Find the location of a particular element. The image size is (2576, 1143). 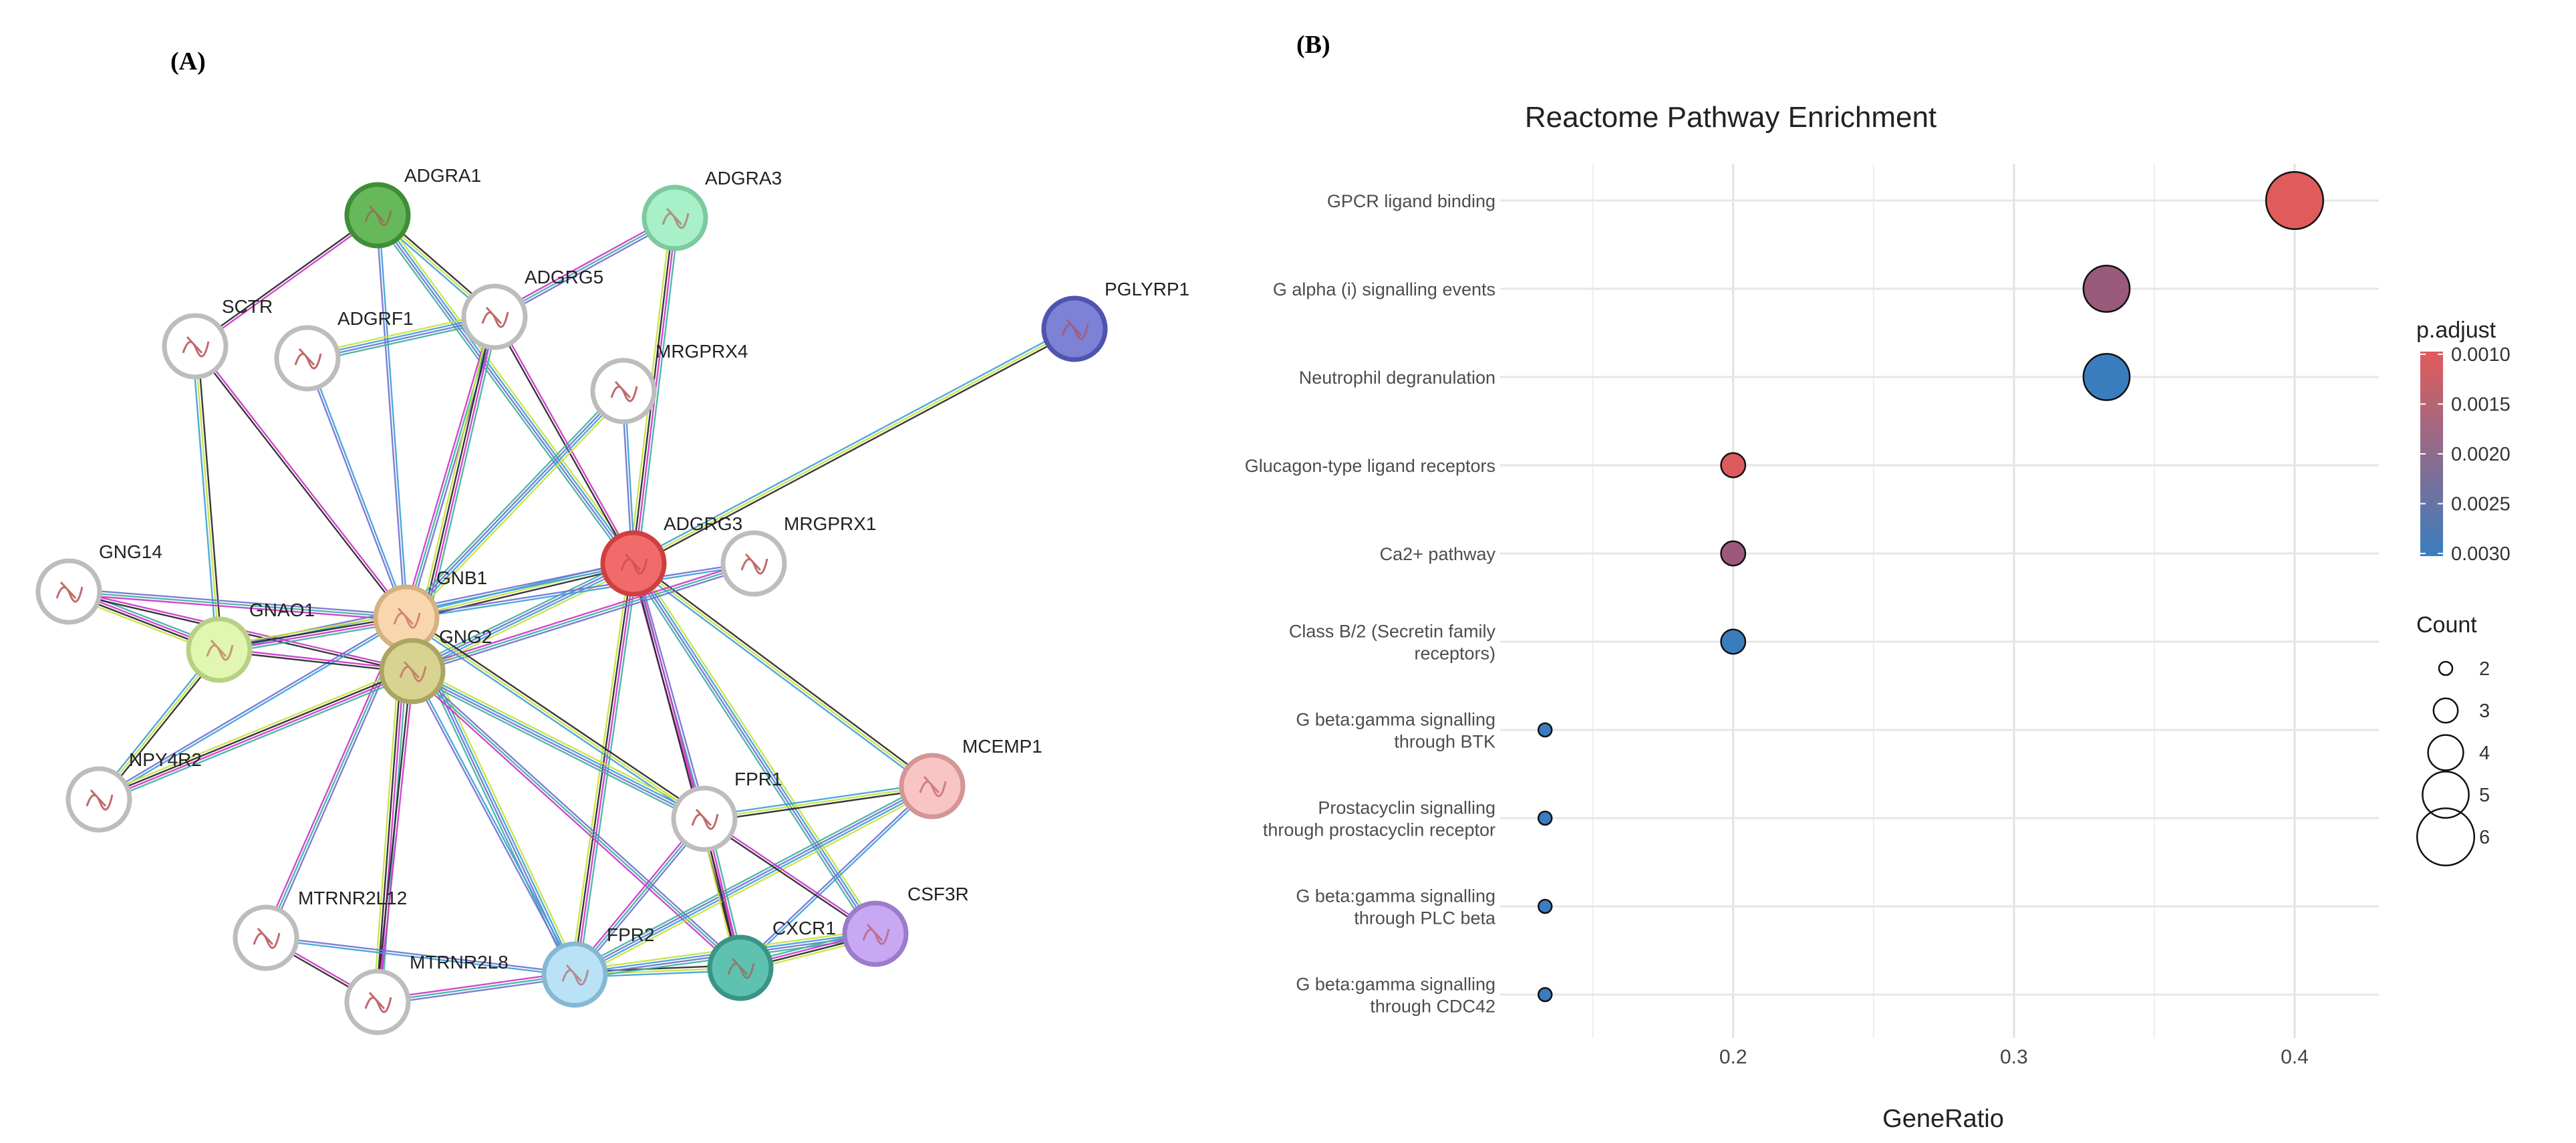

node-label: ADGRG3 is located at coordinates (703, 523).